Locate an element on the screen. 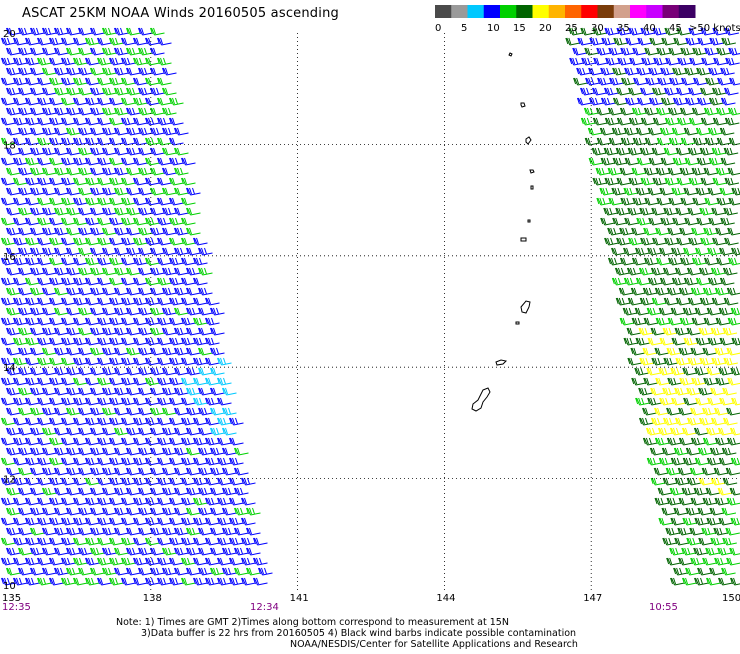 The width and height of the screenshot is (740, 654). legend-label: 30 is located at coordinates (597, 28).